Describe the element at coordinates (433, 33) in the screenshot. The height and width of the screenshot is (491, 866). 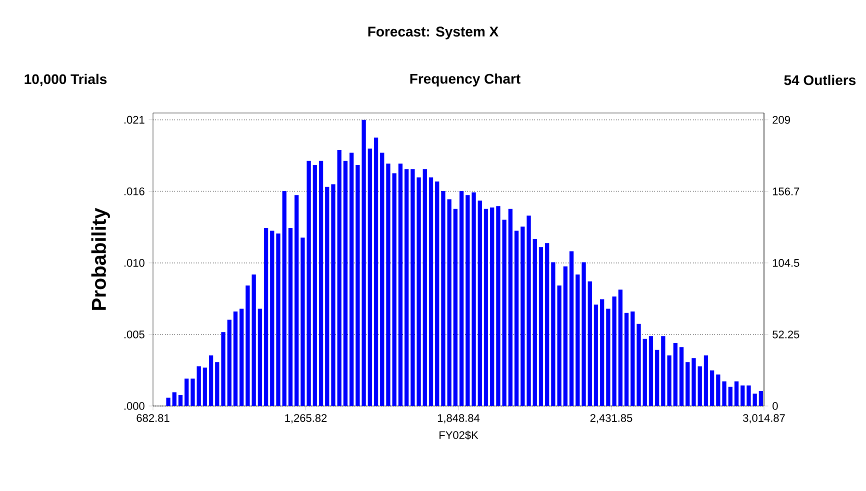
I see `chart-title: Forecast: System X` at that location.